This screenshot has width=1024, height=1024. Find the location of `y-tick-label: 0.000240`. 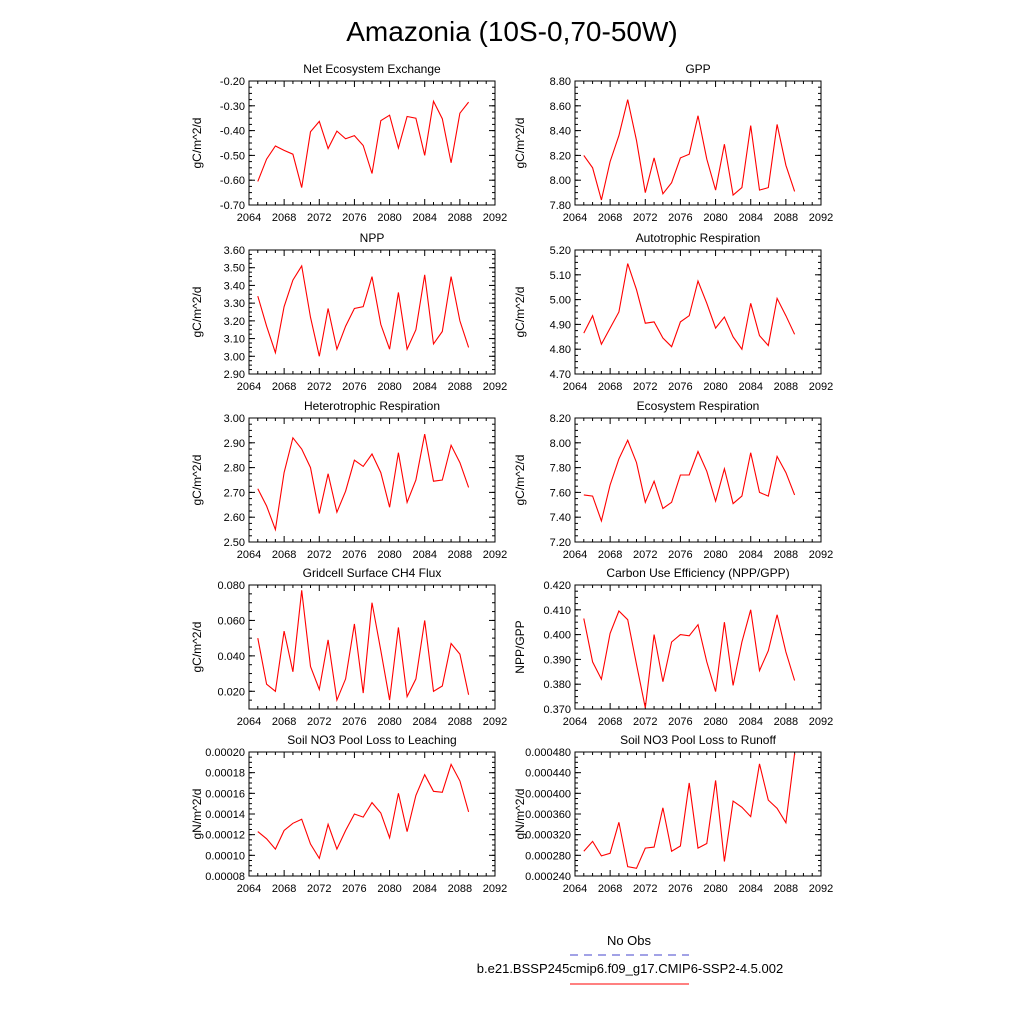

y-tick-label: 0.000240 is located at coordinates (548, 877).